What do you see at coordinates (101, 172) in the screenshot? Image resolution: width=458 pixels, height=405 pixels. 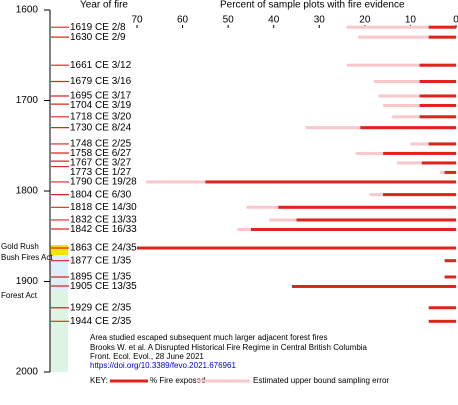 I see `fire-label: 1773 CE 1/27` at bounding box center [101, 172].